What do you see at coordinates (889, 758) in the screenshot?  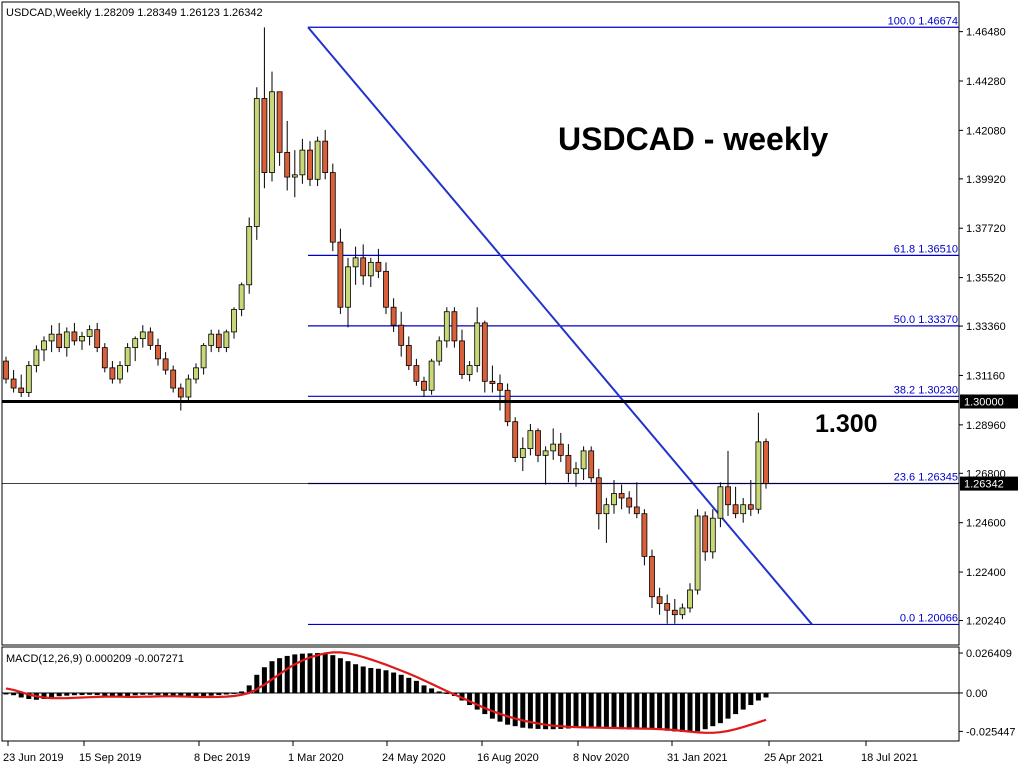 I see `x-tick-label: 18 Jul 2021` at bounding box center [889, 758].